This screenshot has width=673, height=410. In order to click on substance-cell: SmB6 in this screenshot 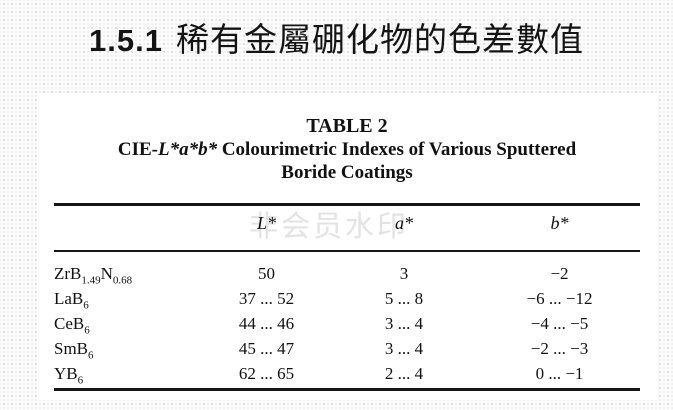, I will do `click(74, 349)`.